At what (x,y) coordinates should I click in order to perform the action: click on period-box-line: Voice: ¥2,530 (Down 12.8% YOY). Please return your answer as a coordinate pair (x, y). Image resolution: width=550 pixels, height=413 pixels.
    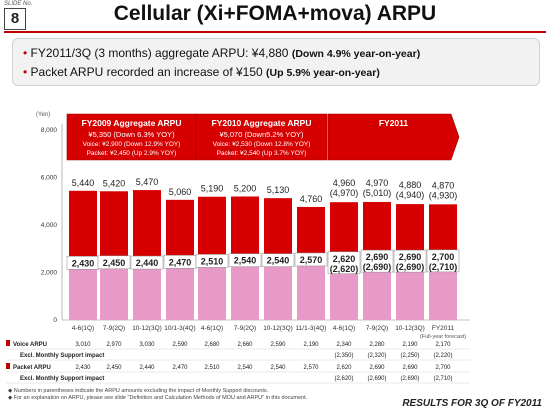
    Looking at the image, I should click on (262, 144).